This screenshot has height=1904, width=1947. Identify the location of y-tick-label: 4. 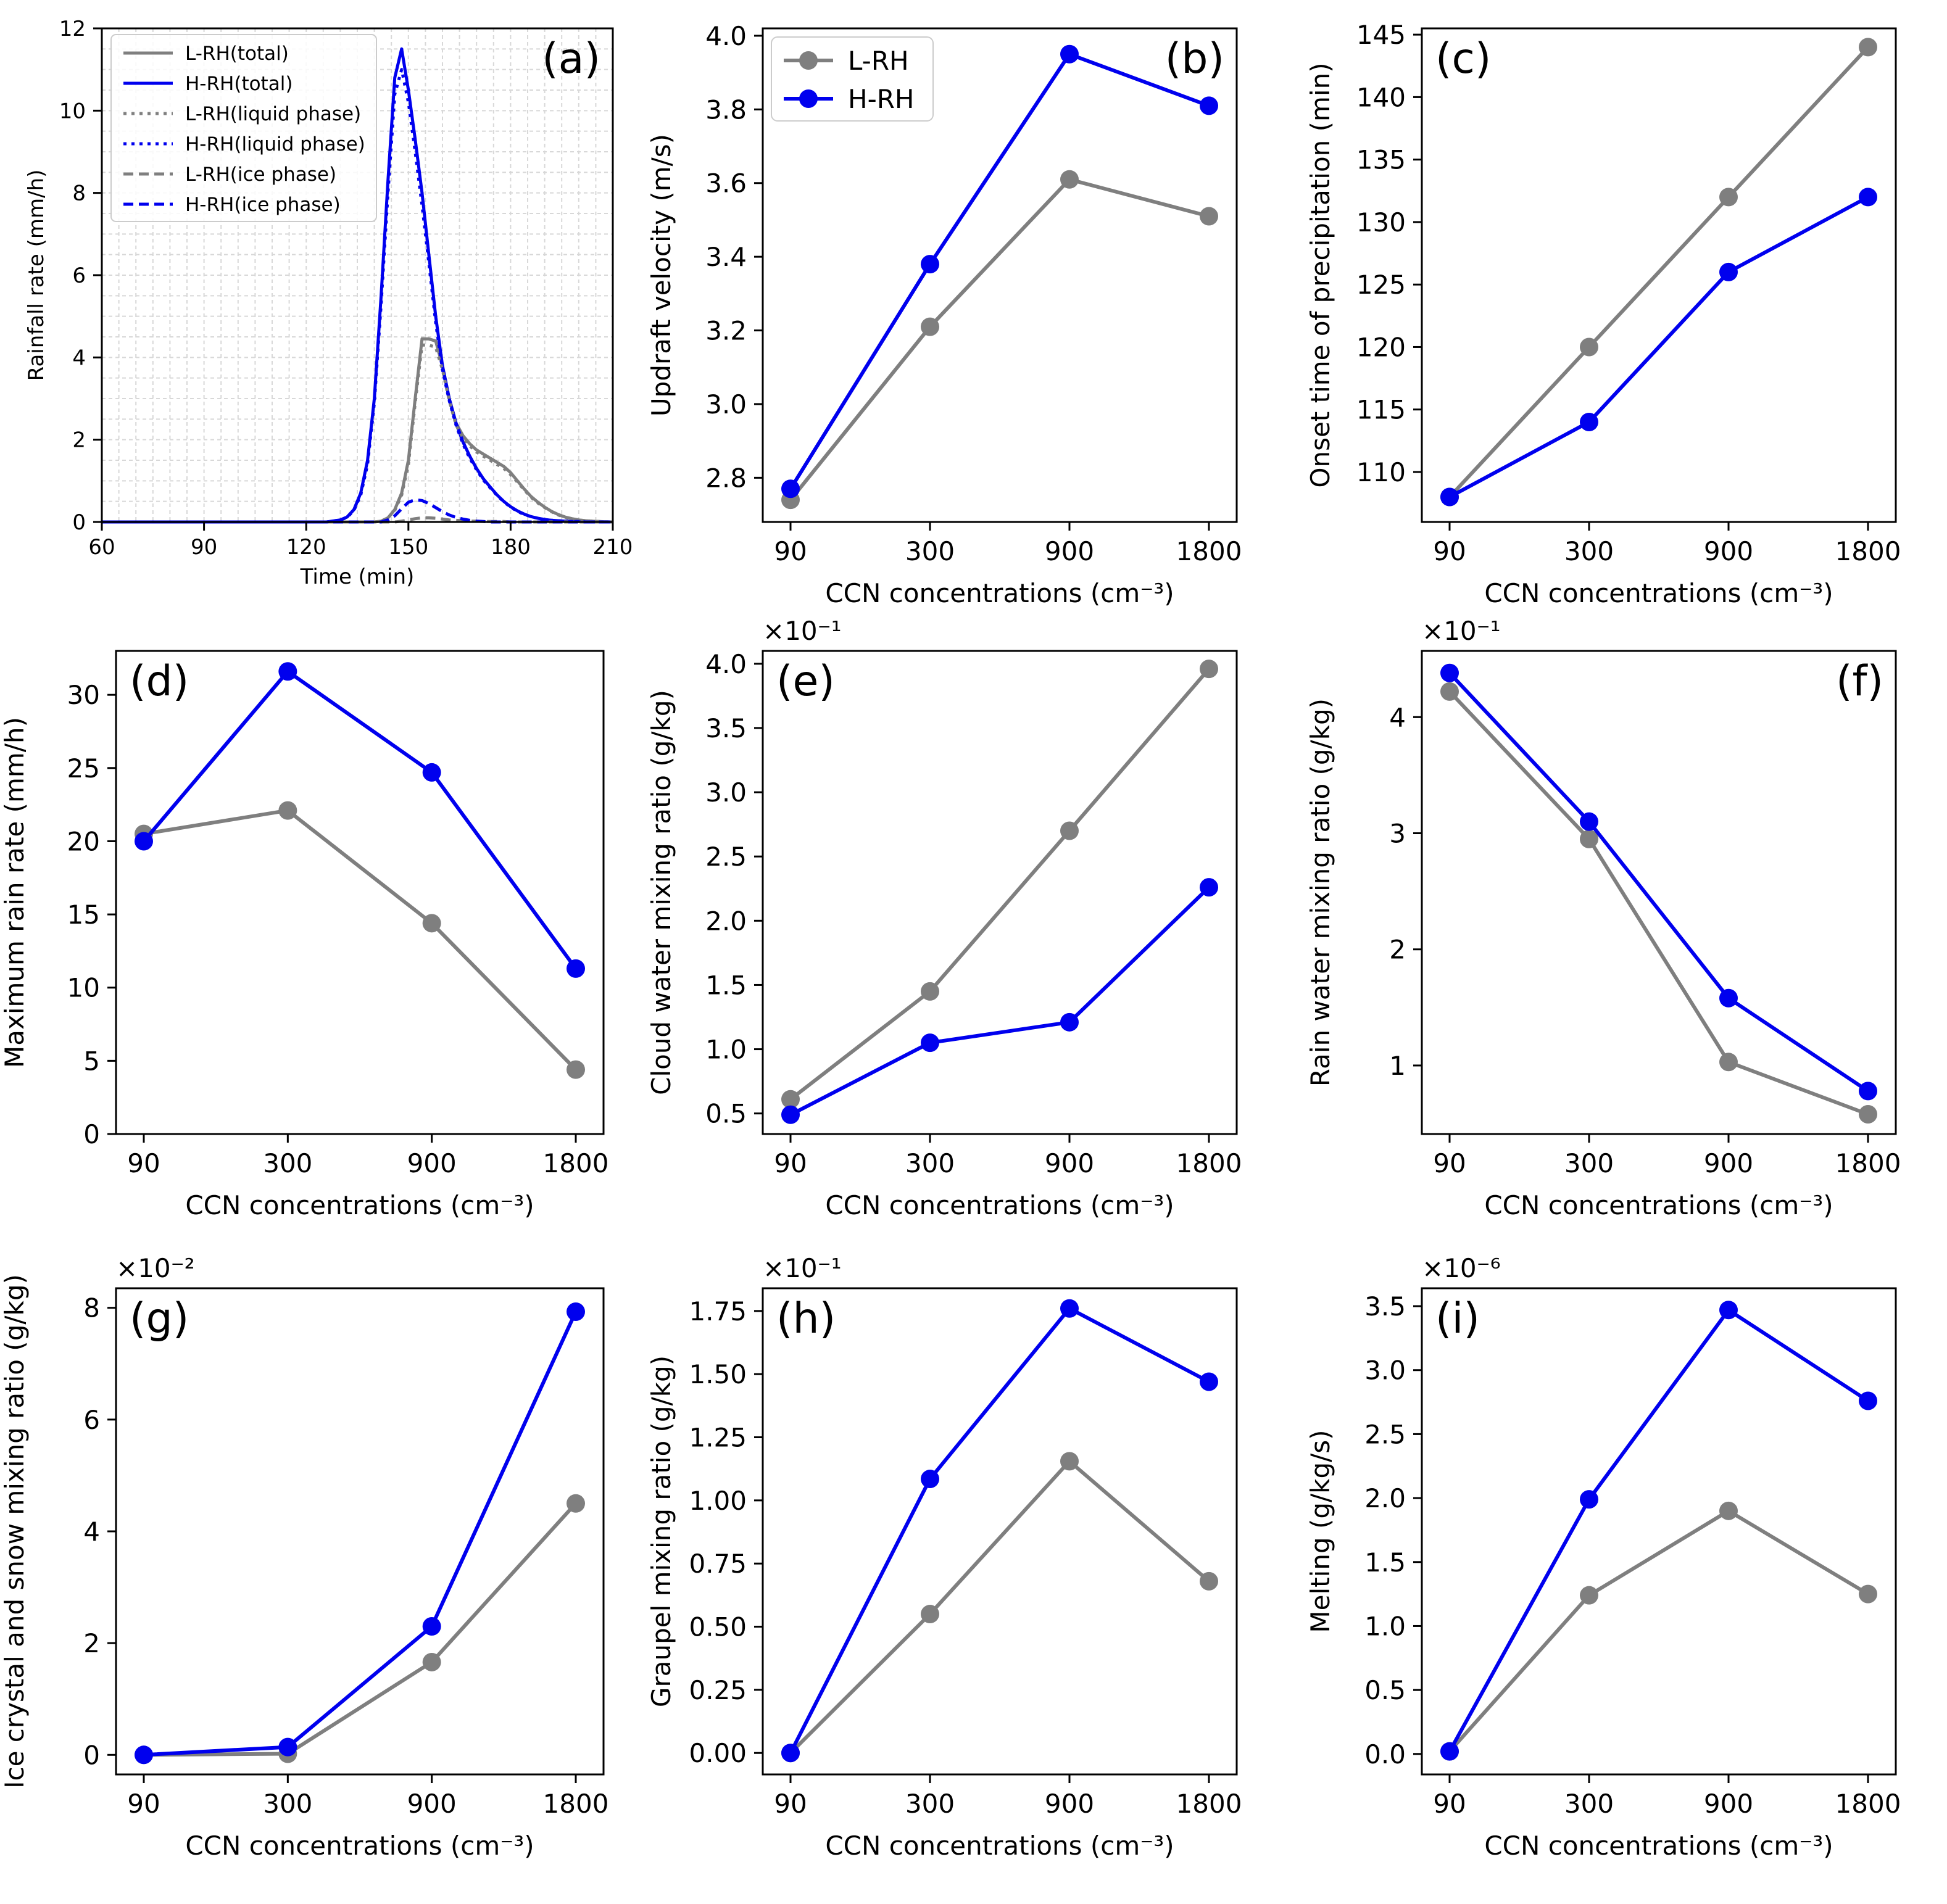
(1397, 717).